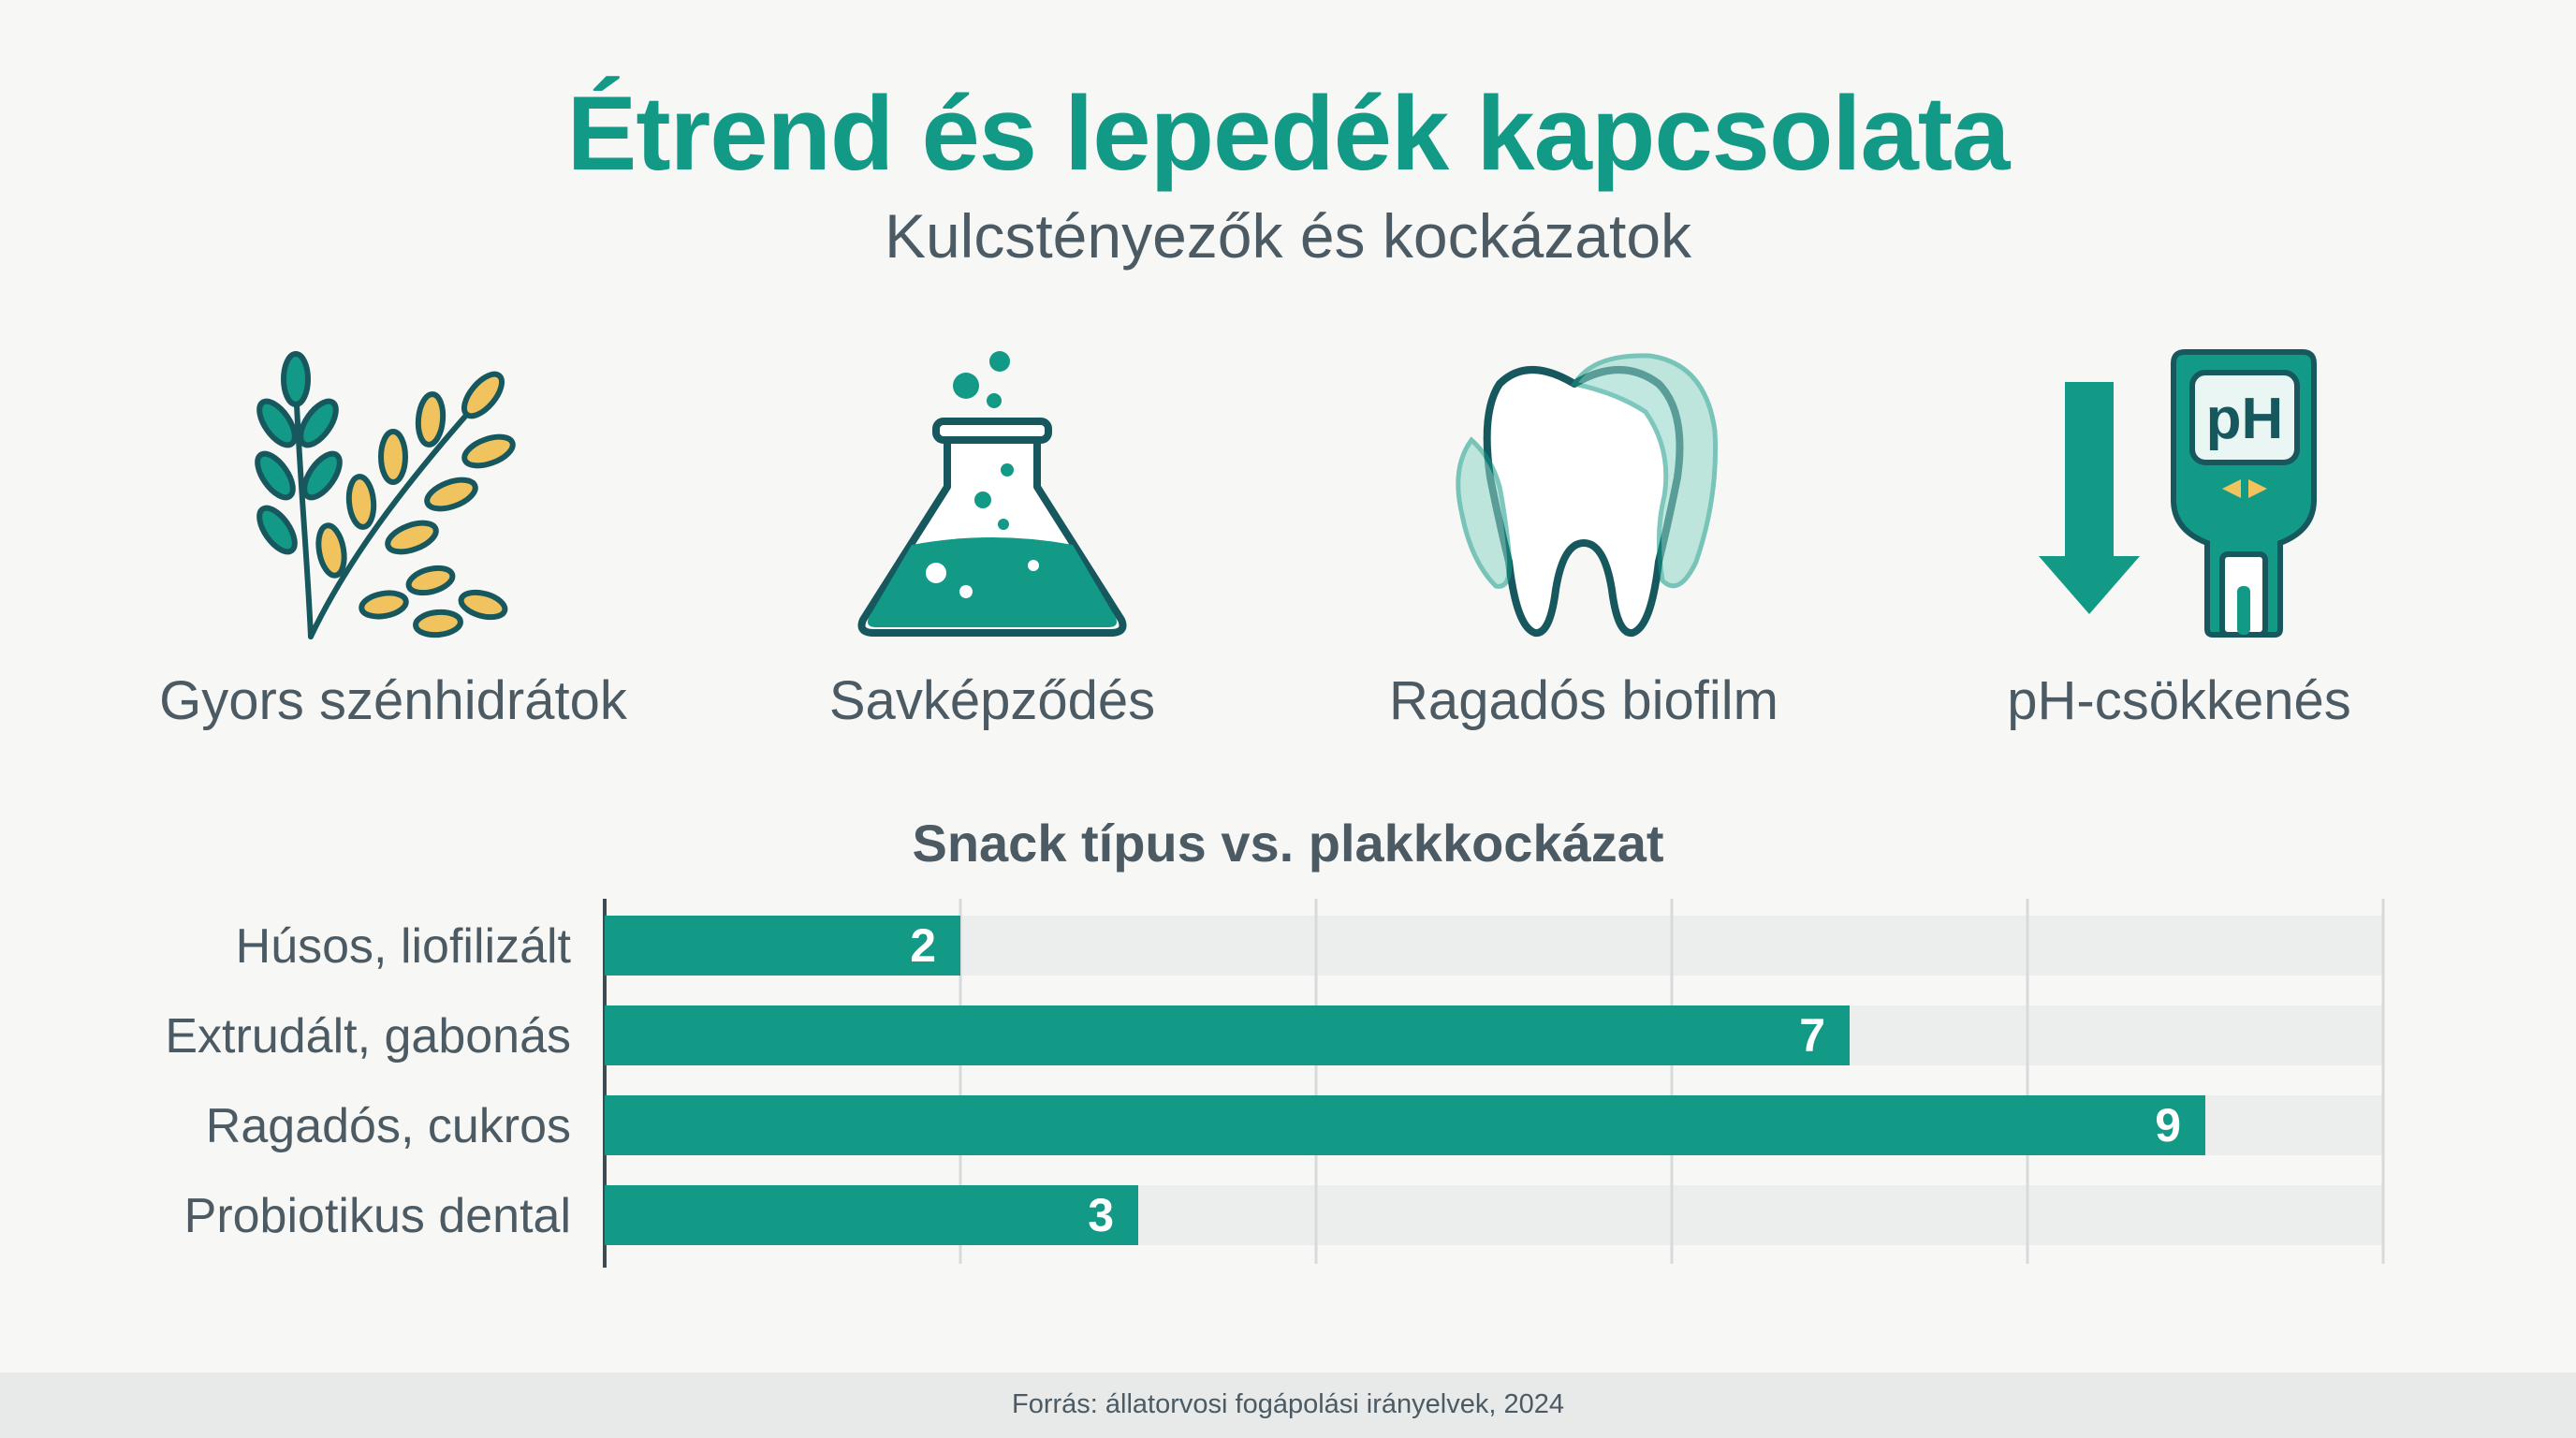  I want to click on category-label: Ragadós, cukros, so click(388, 1126).